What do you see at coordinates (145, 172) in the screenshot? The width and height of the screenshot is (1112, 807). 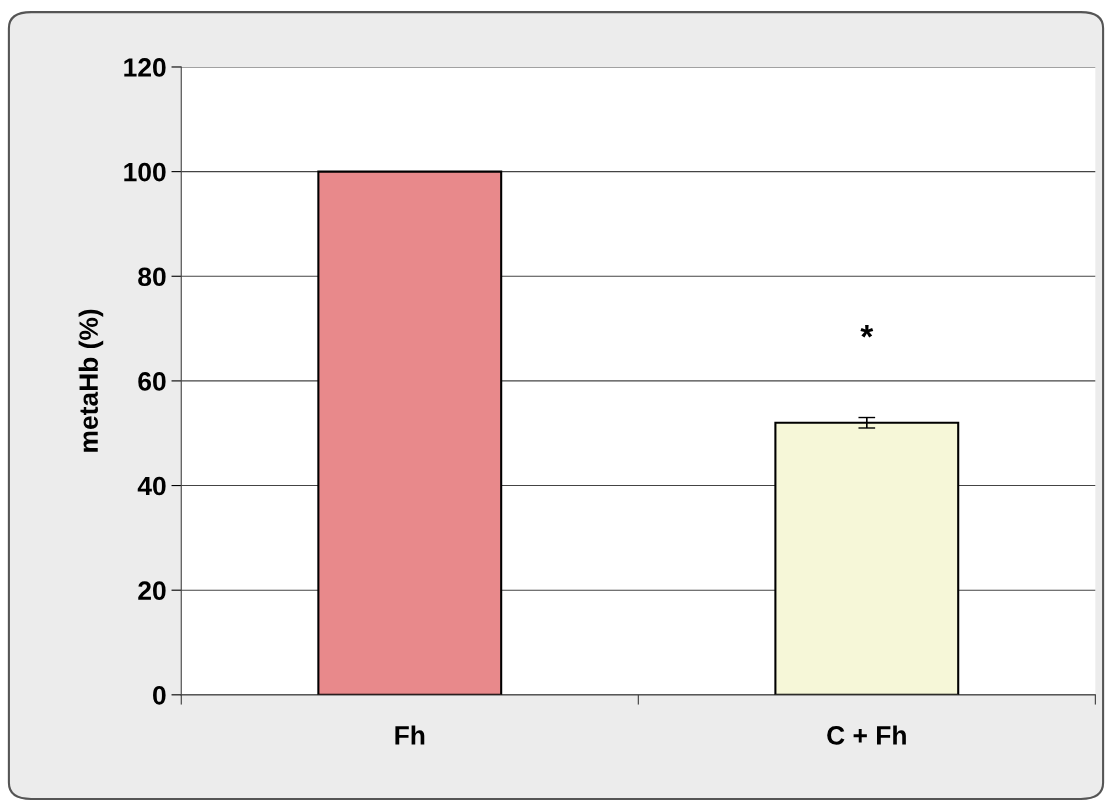 I see `y-tick-label: 100` at bounding box center [145, 172].